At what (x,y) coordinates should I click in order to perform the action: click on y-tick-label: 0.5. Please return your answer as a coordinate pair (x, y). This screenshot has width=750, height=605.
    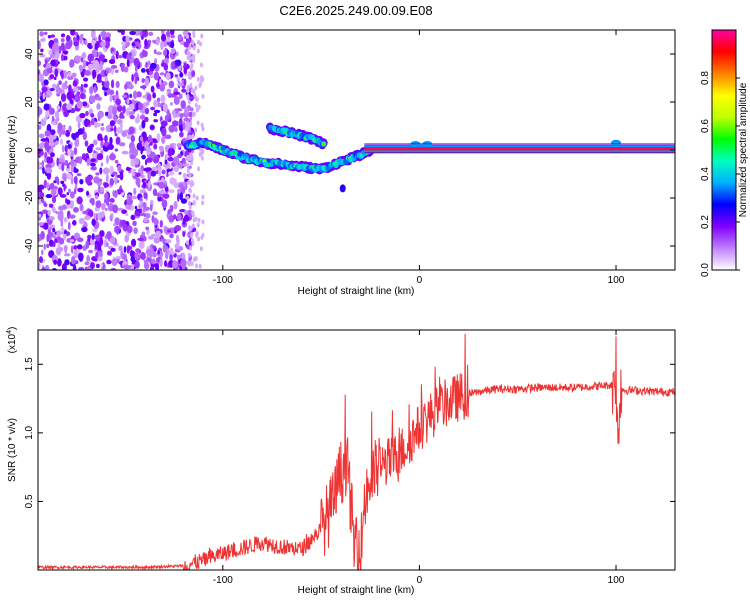
    Looking at the image, I should click on (29, 501).